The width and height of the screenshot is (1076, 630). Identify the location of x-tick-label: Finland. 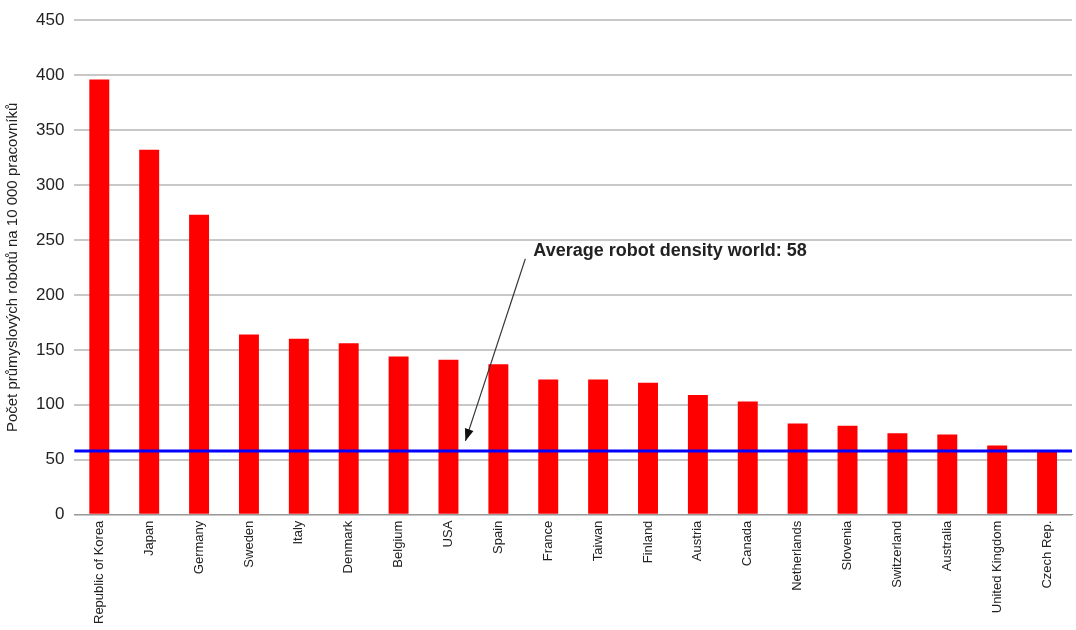
(647, 542).